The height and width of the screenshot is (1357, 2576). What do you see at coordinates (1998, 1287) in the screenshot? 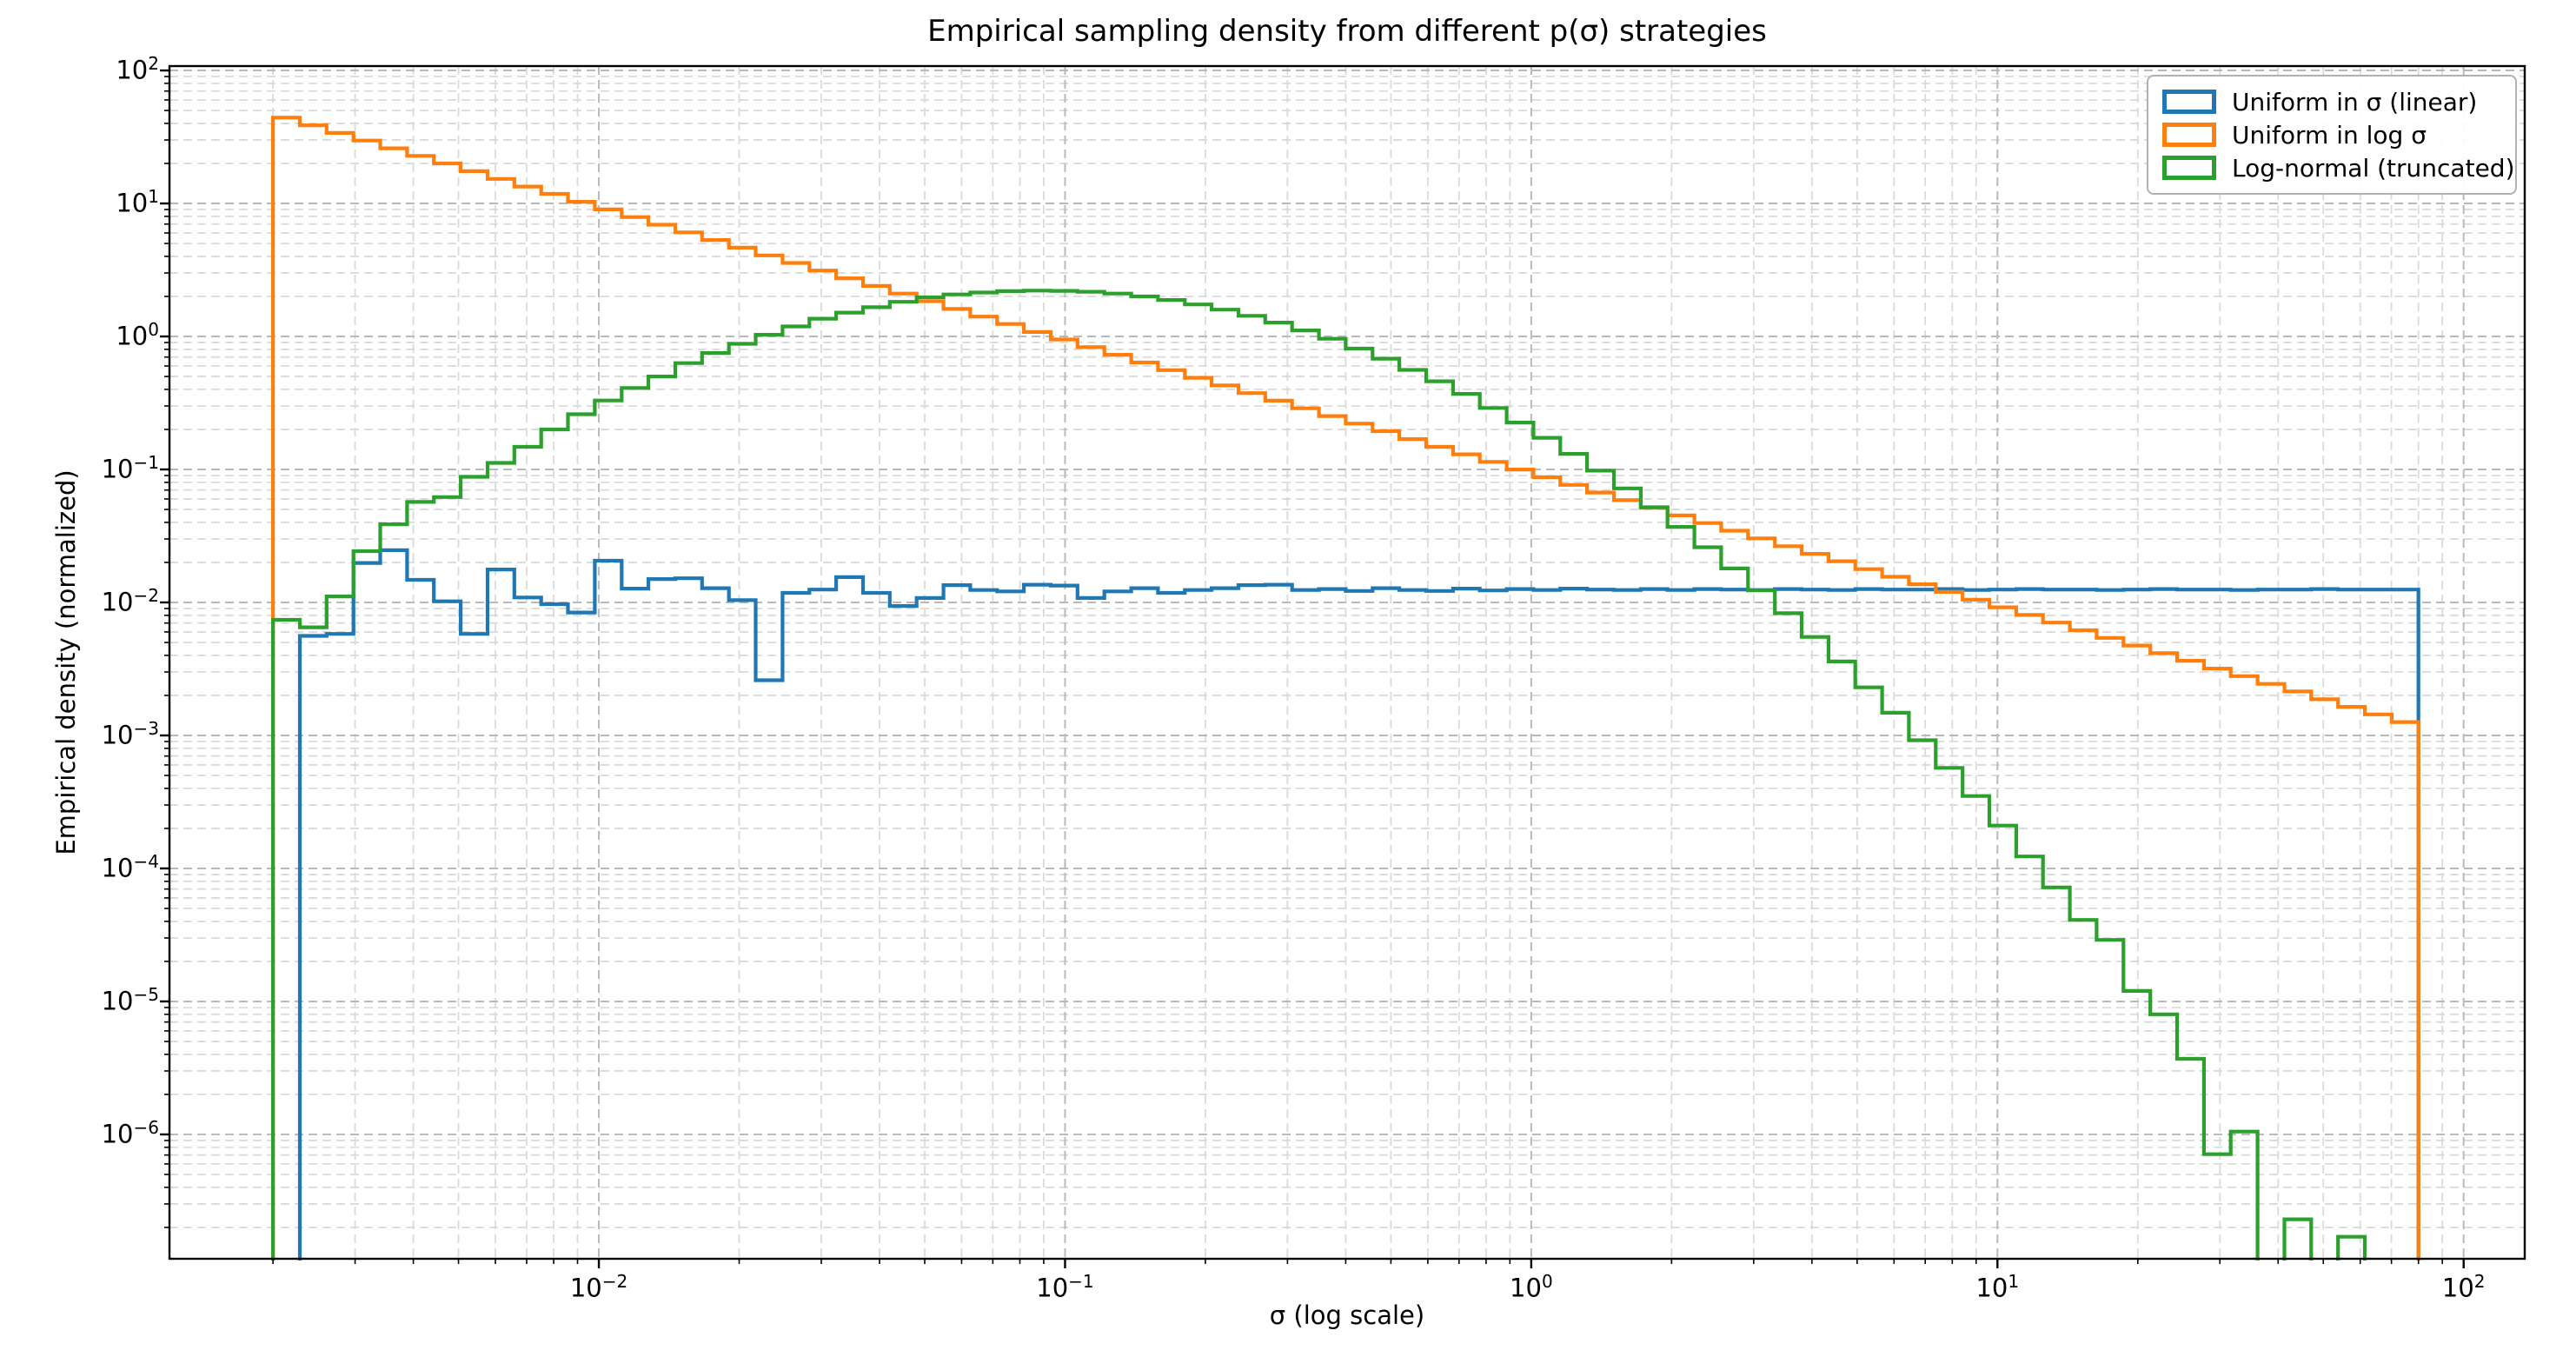
I see `x-tick-label: 10¹` at bounding box center [1998, 1287].